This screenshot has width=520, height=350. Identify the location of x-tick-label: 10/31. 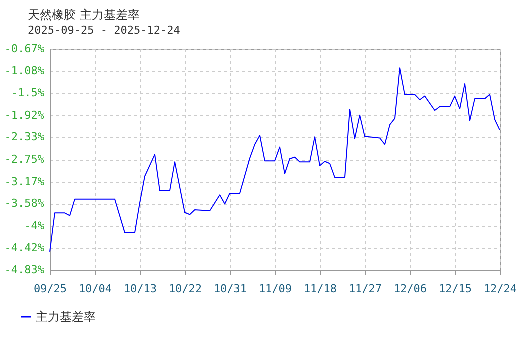
(231, 289).